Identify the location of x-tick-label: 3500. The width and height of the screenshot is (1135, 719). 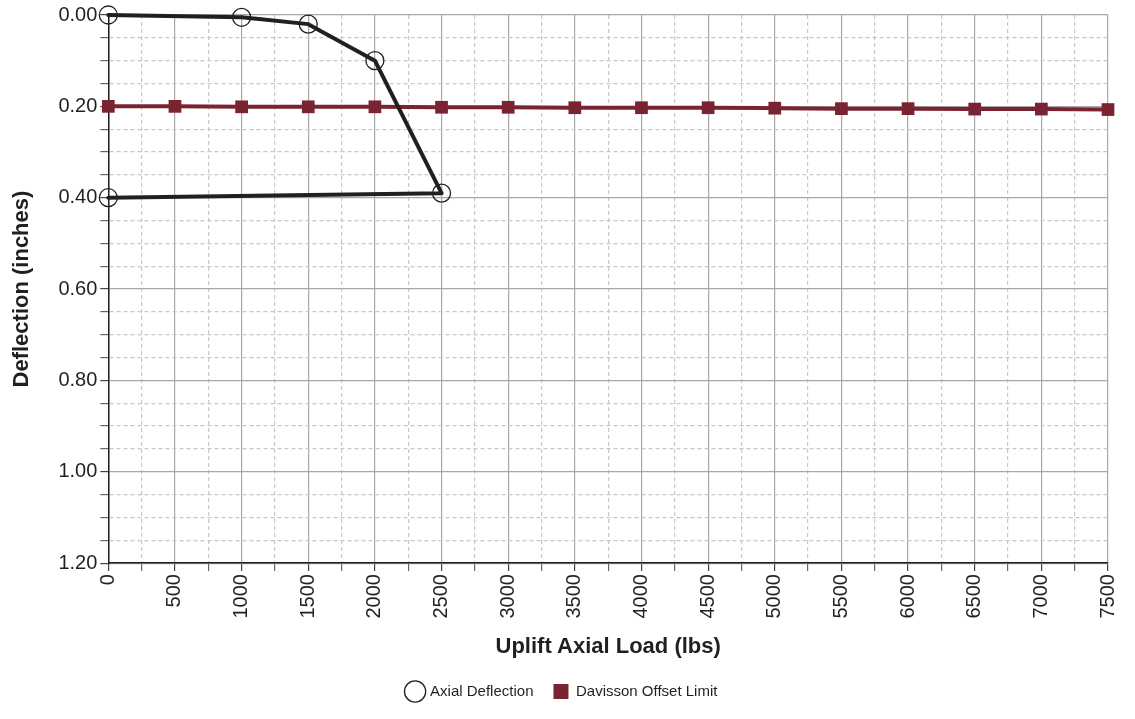
(573, 596).